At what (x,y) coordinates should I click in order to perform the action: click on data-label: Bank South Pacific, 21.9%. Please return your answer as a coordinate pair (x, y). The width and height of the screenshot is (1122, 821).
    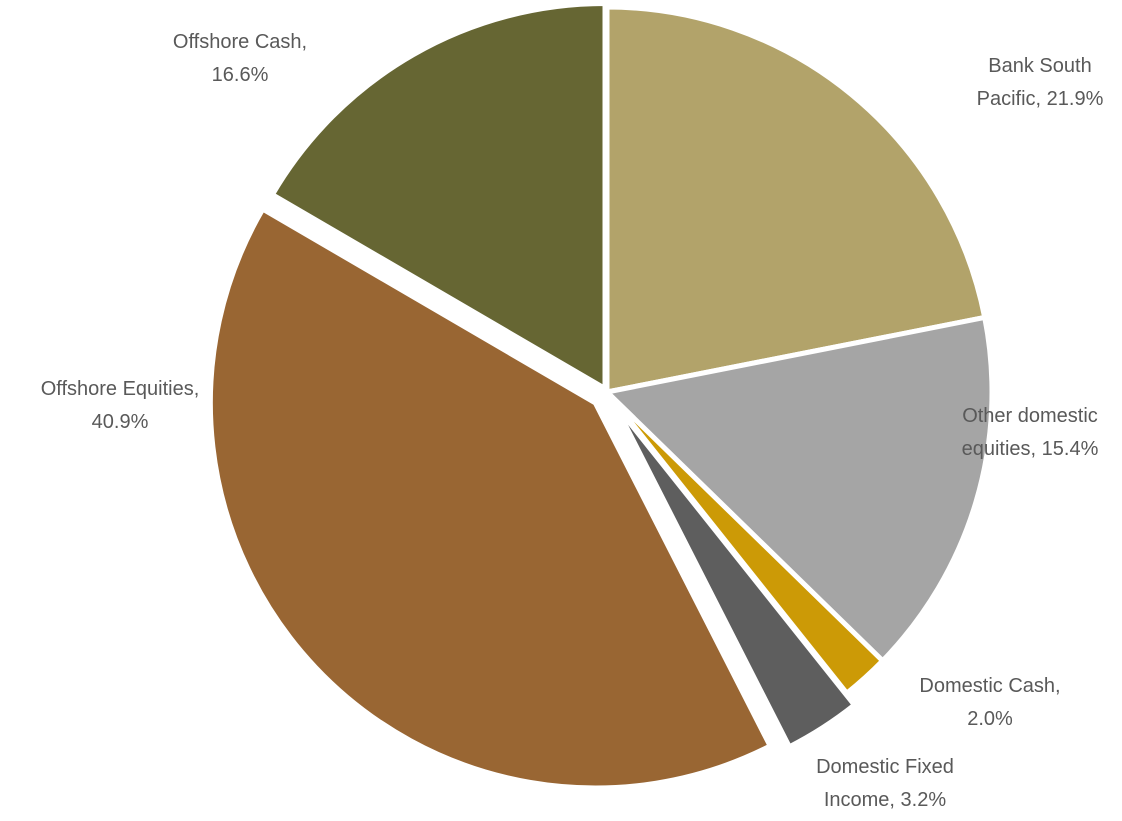
    Looking at the image, I should click on (1040, 82).